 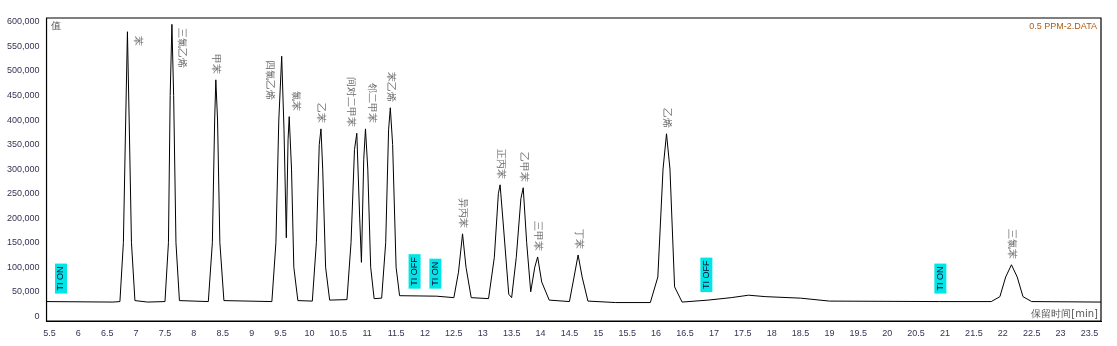 What do you see at coordinates (194, 333) in the screenshot?
I see `x-tick-label: 8` at bounding box center [194, 333].